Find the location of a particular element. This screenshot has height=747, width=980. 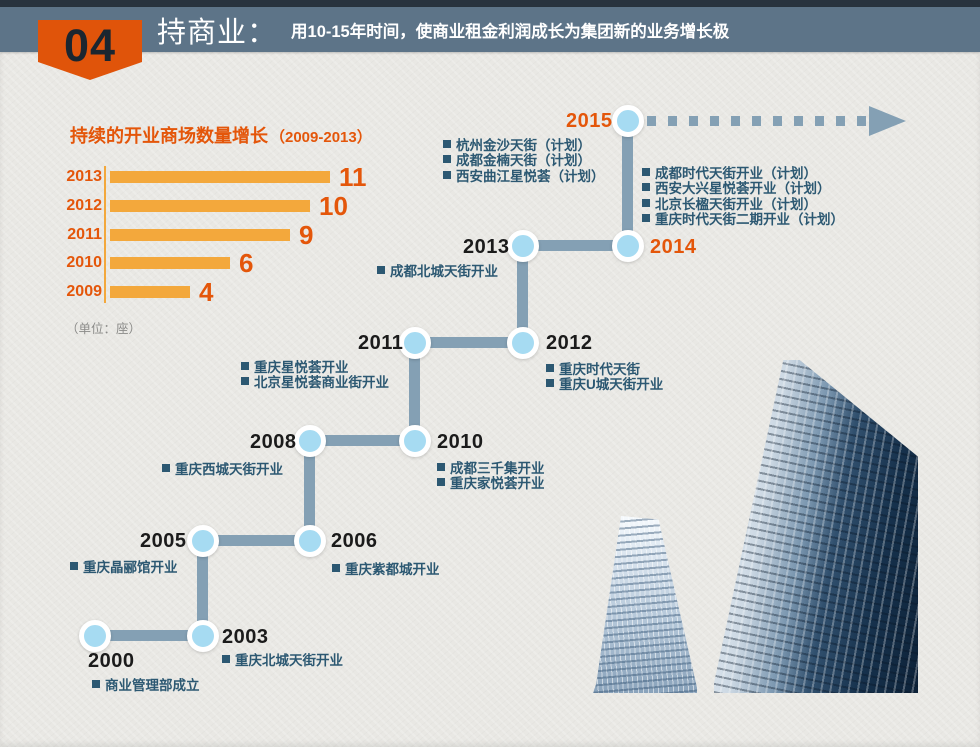

event-items-2010: 成都三千集开业 重庆家悦荟开业 is located at coordinates (491, 475).